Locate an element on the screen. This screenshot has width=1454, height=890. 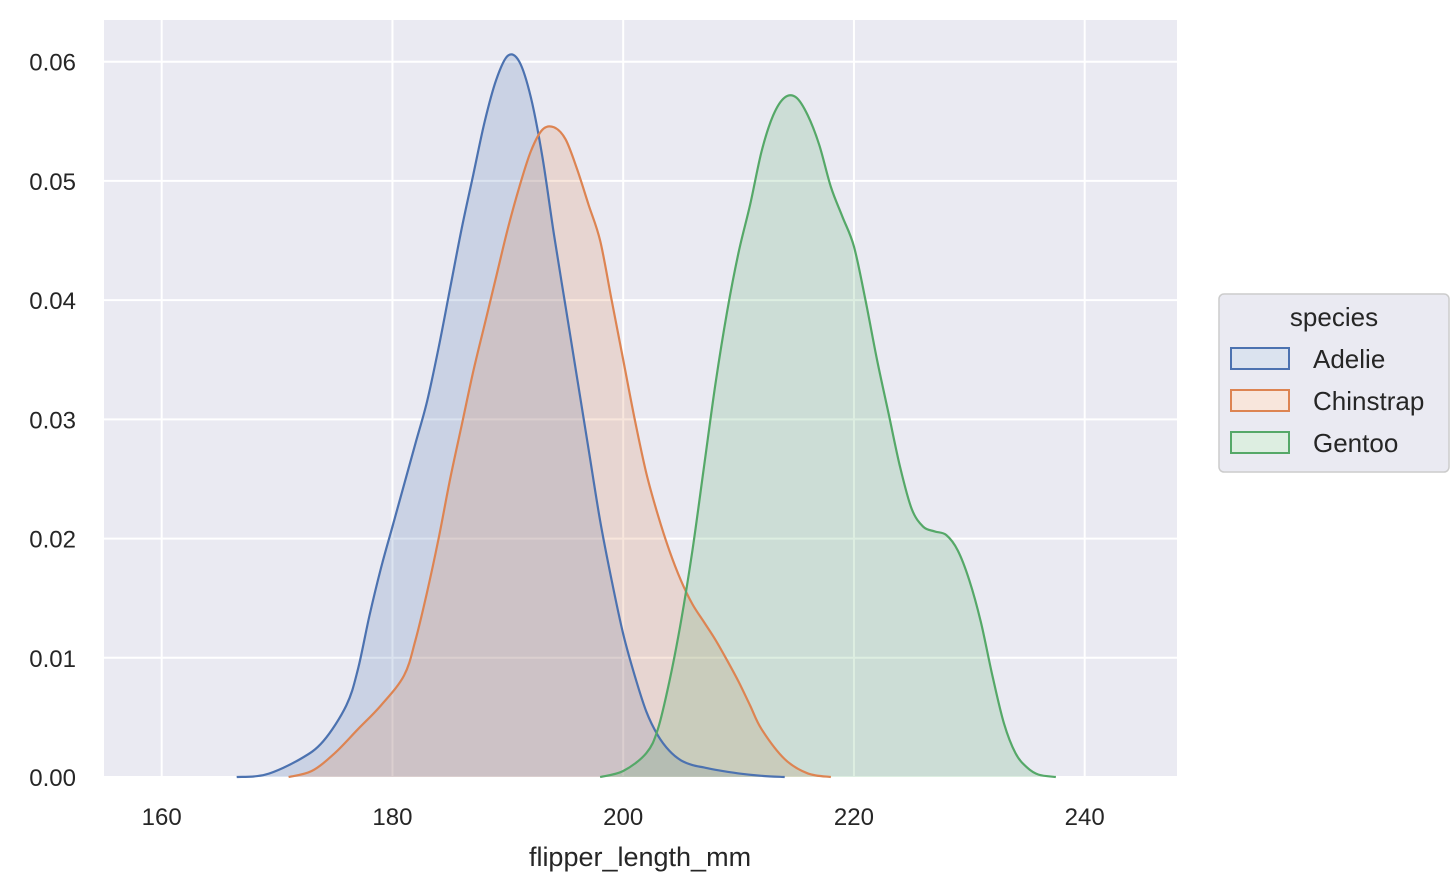
legend-item-gentoo: Gentoo is located at coordinates (1314, 443).